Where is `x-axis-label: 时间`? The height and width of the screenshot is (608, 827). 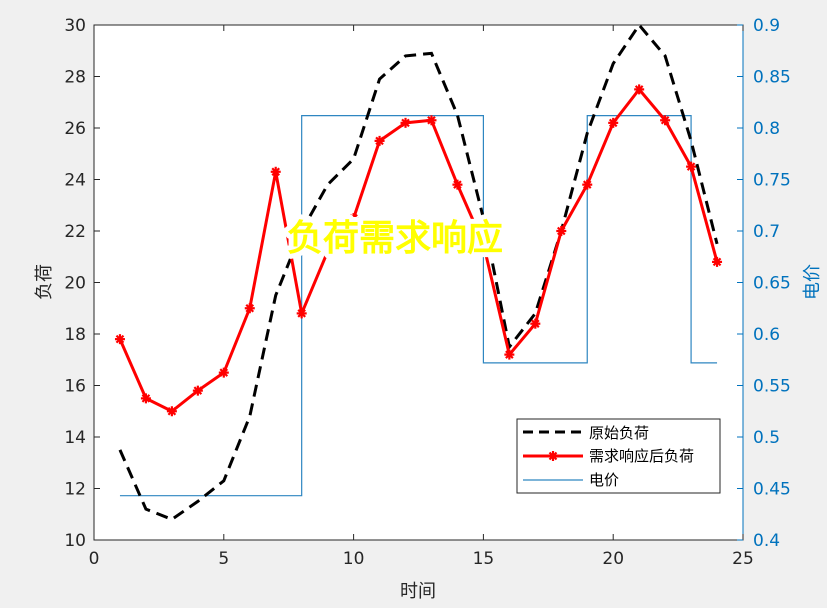
x-axis-label: 时间 is located at coordinates (418, 591).